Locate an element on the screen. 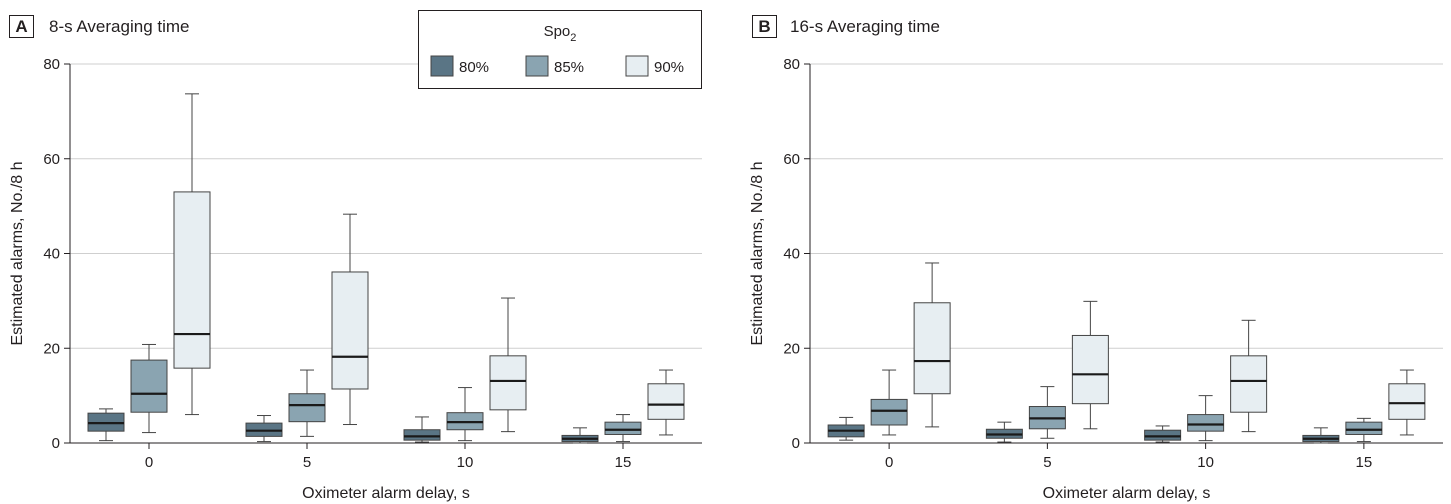  legend-title-subscript: 2 is located at coordinates (573, 38).